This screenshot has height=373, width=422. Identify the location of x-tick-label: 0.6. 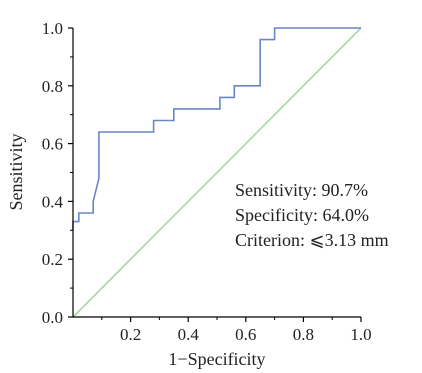
(245, 334).